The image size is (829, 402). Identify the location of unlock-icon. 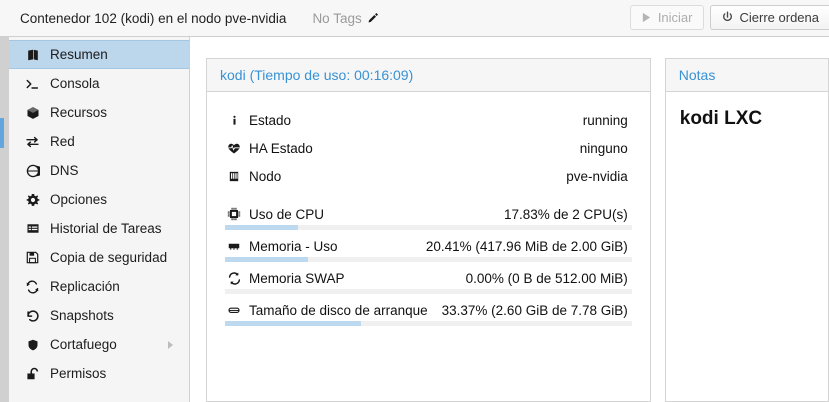
(32, 374).